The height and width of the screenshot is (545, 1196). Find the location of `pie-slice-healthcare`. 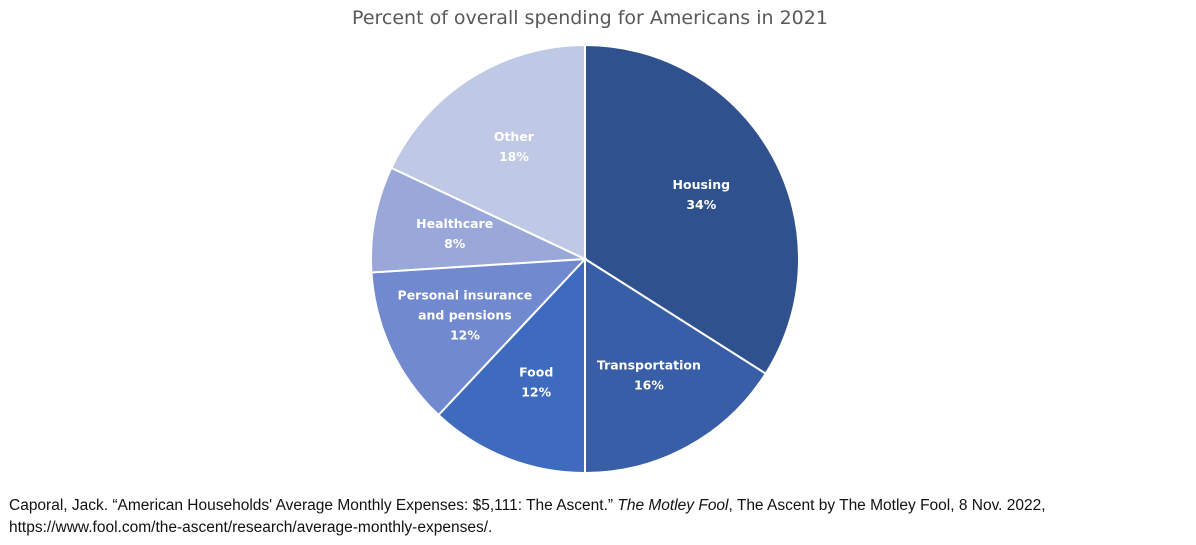

pie-slice-healthcare is located at coordinates (478, 220).